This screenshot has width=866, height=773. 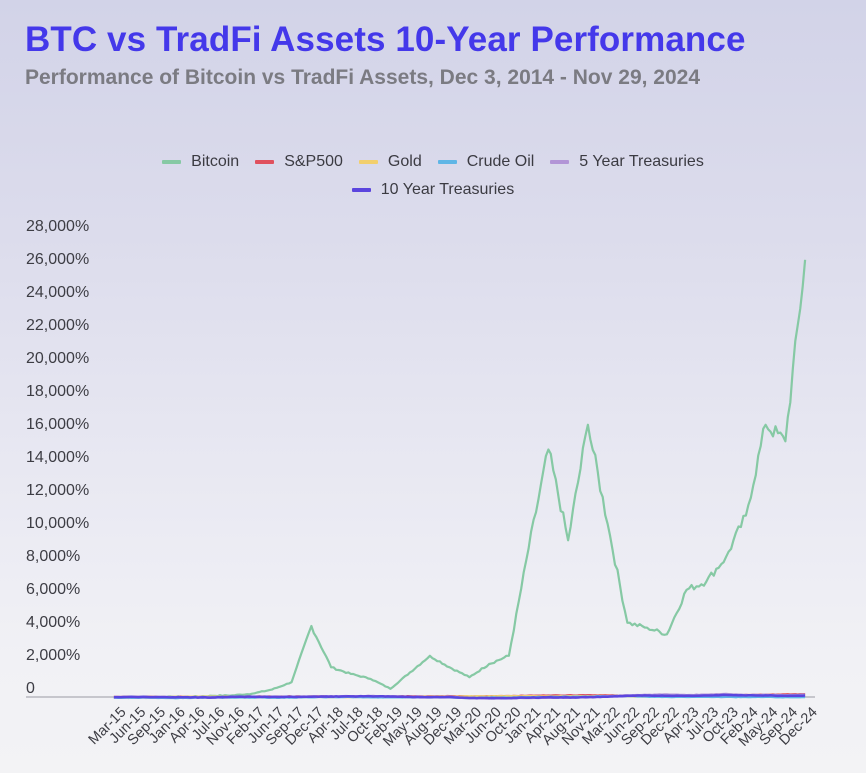 What do you see at coordinates (385, 39) in the screenshot?
I see `chart-title: BTC vs TradFi Assets 10-Year Performance` at bounding box center [385, 39].